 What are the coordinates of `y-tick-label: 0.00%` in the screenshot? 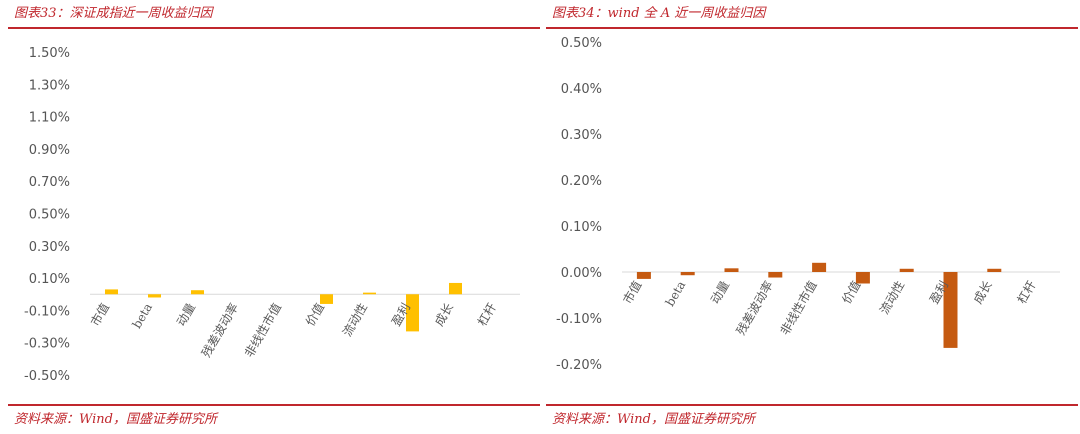 It's located at (581, 273).